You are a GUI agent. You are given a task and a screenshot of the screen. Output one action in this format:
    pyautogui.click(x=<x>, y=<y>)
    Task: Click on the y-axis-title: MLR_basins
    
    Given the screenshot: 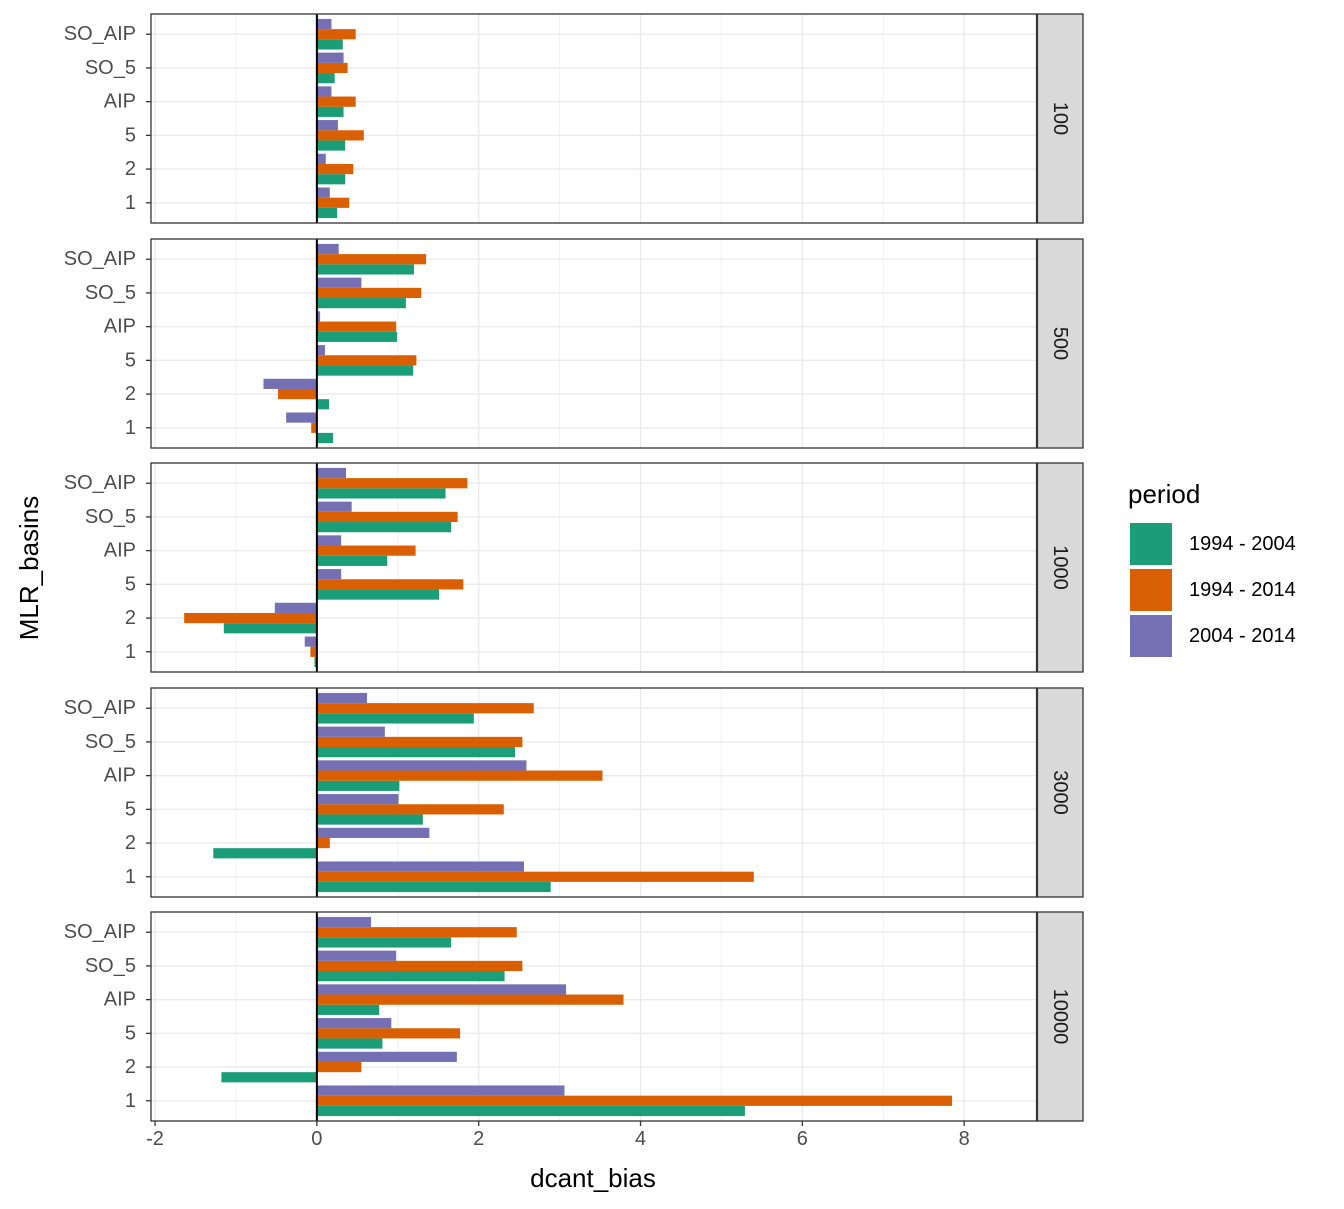 What is the action you would take?
    pyautogui.click(x=29, y=568)
    